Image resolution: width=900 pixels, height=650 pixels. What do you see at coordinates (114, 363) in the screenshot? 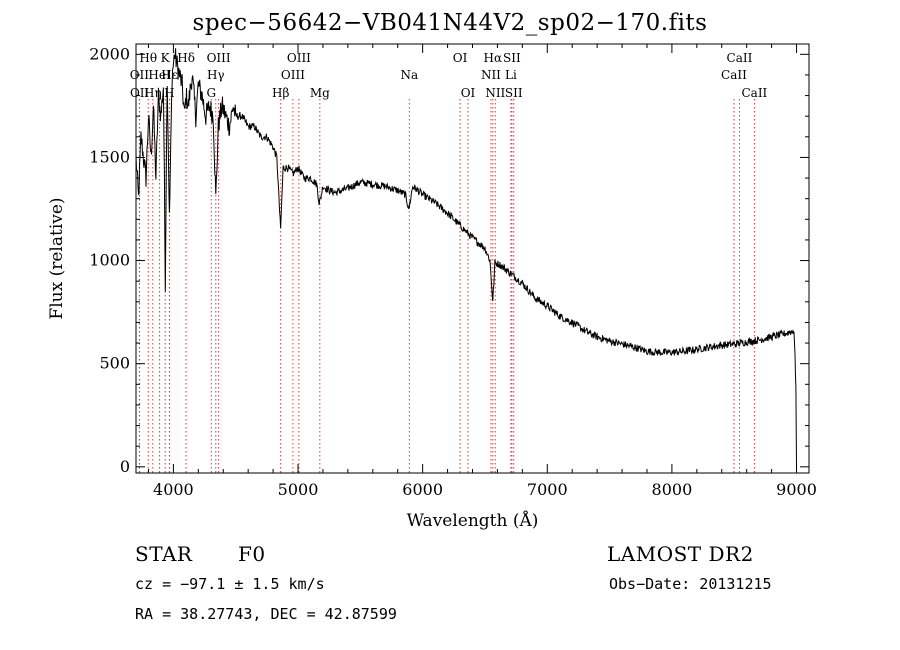
I see `y-tick-label: 500` at bounding box center [114, 363].